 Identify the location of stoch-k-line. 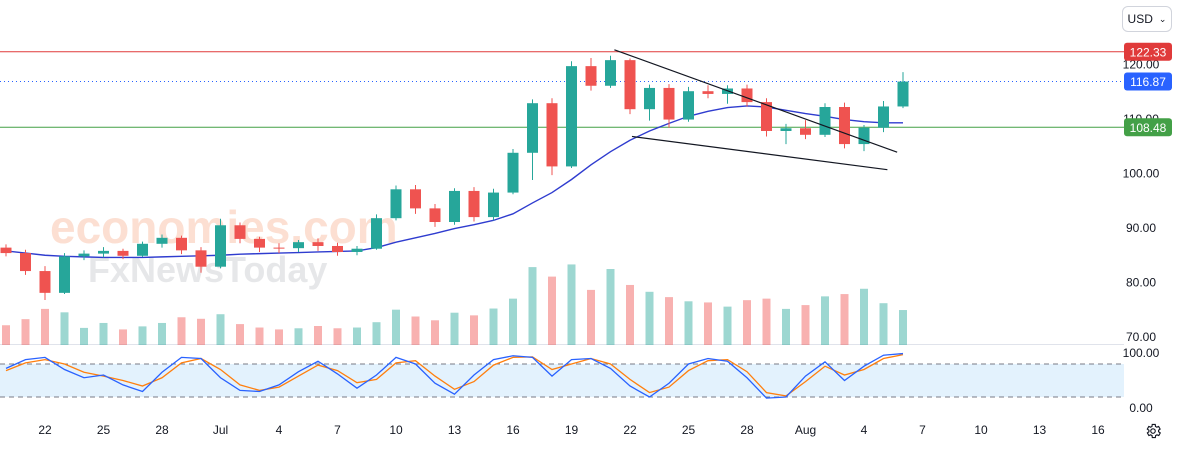
(454, 375).